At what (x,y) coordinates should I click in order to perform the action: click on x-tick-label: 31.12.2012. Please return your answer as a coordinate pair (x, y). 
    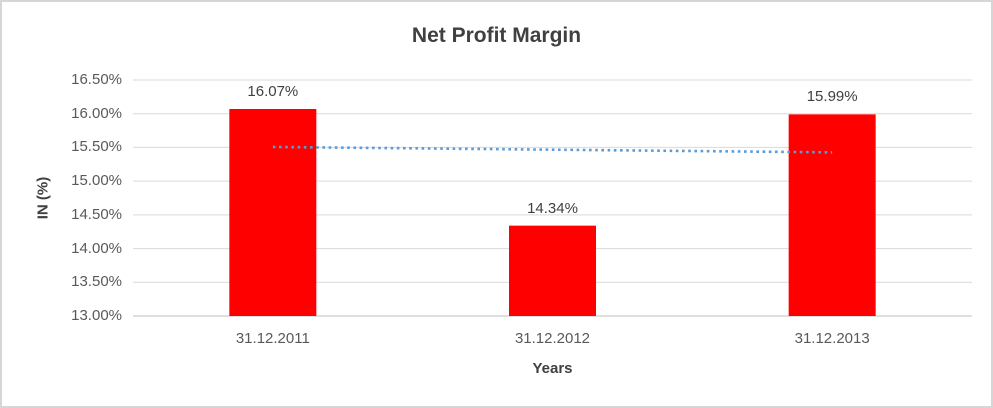
    Looking at the image, I should click on (552, 338).